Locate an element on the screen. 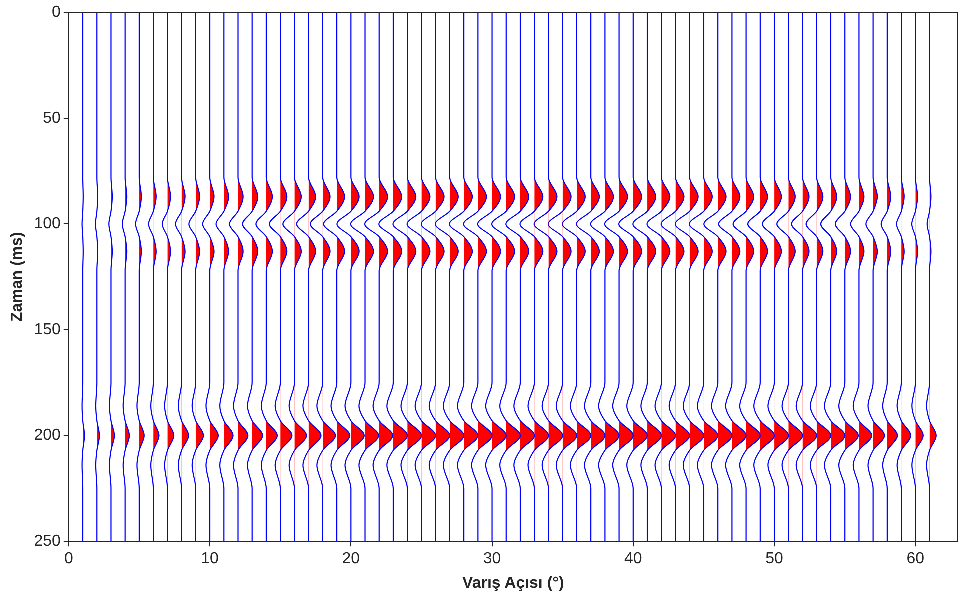 The height and width of the screenshot is (599, 966). x-tick-label: 0 is located at coordinates (69, 559).